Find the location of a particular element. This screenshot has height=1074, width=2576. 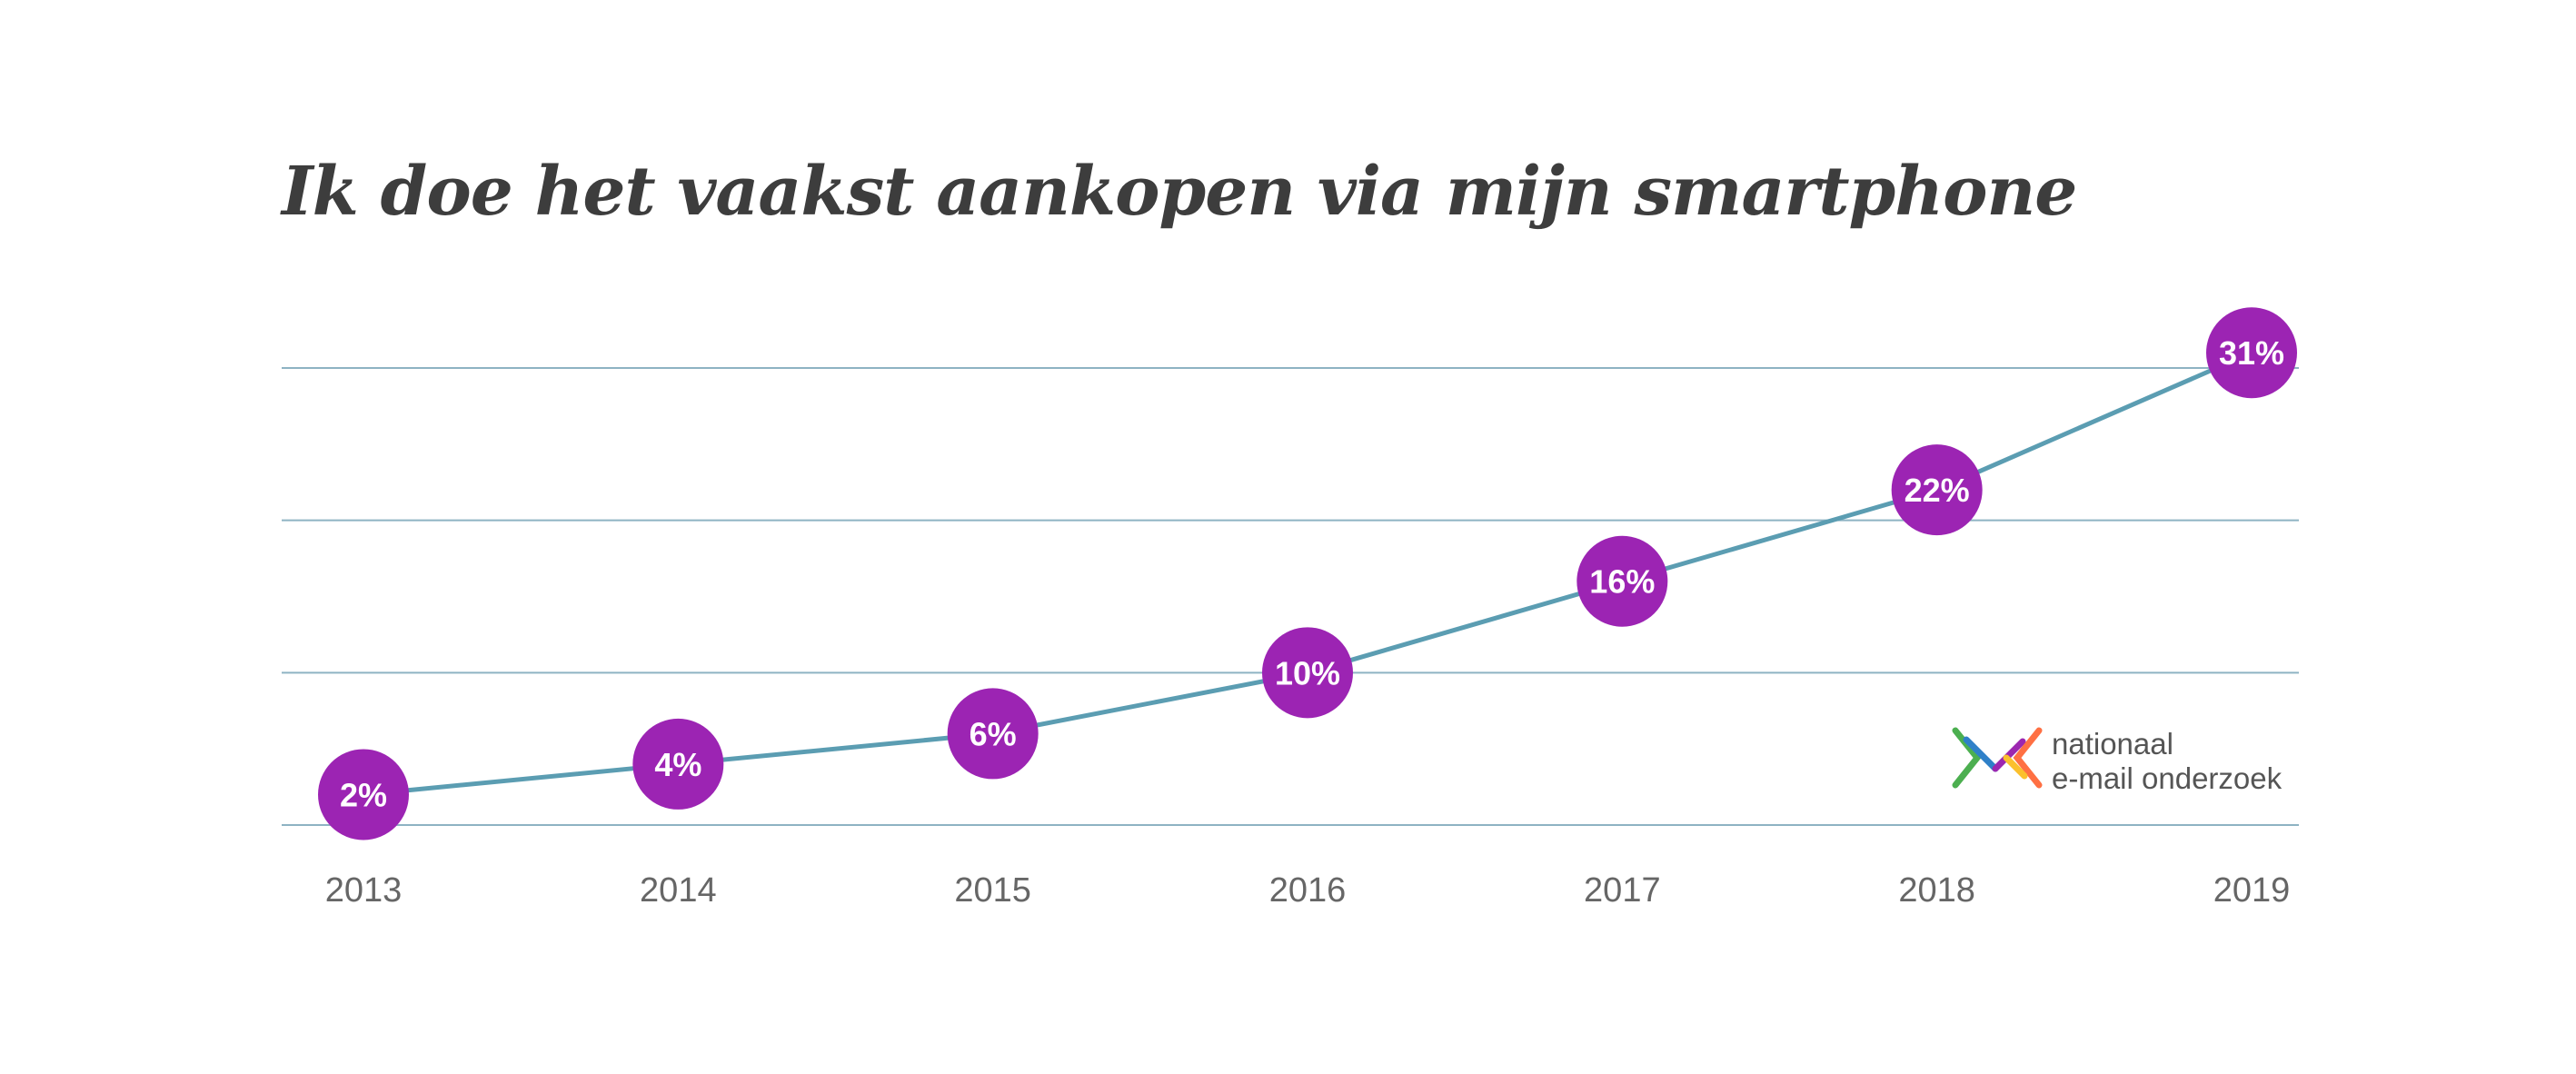

data-label-2015: 6% is located at coordinates (994, 733).